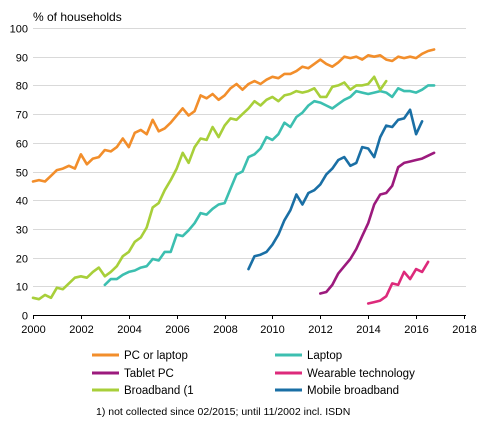  I want to click on x-tick-label: 2014, so click(368, 330).